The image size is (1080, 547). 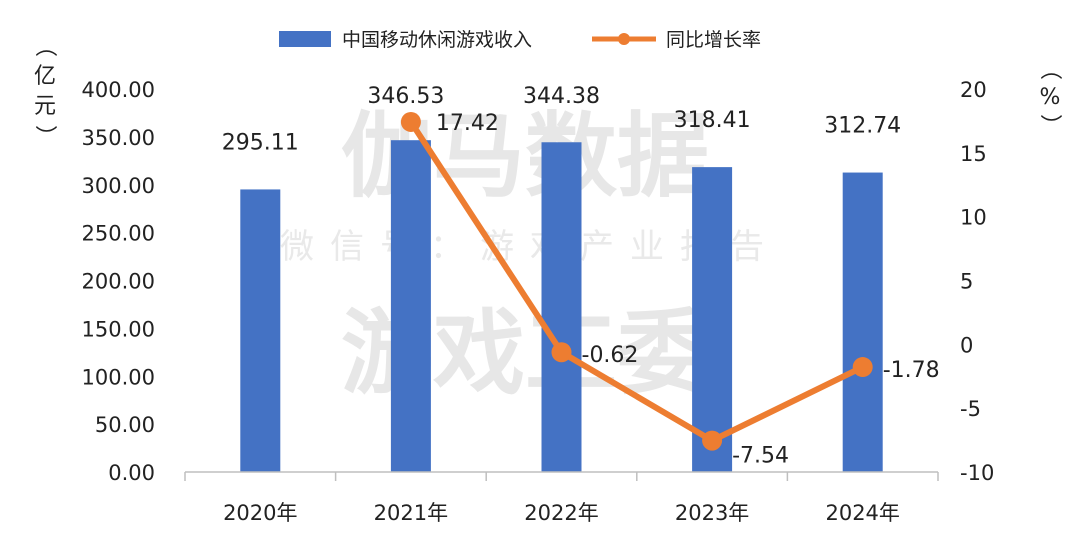 I want to click on right-unit-char: %, so click(x=1050, y=97).